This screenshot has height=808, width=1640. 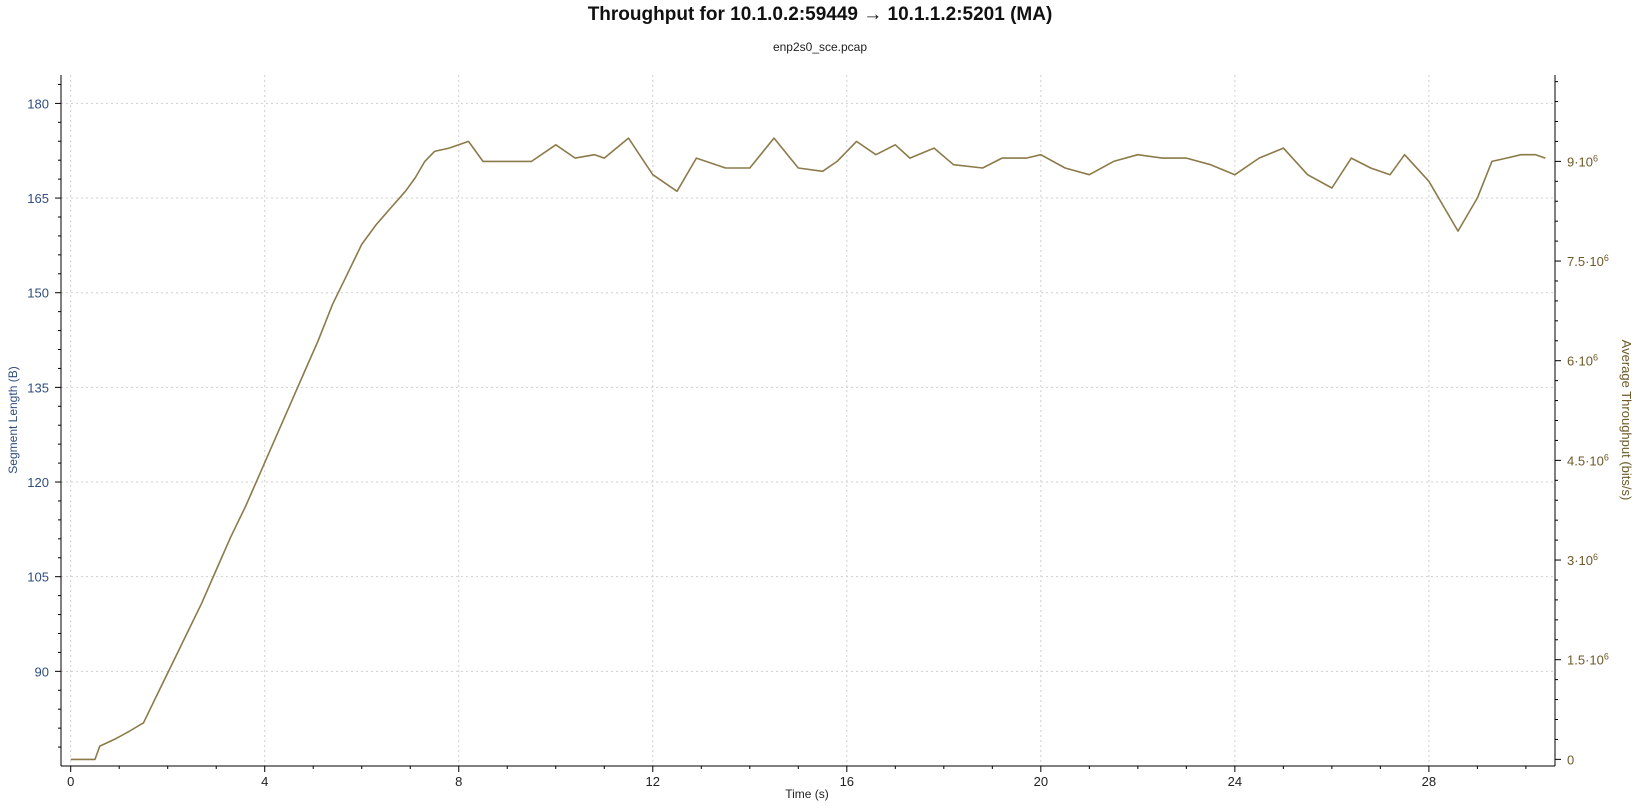 I want to click on y-left-tick-label: 150, so click(x=38, y=293).